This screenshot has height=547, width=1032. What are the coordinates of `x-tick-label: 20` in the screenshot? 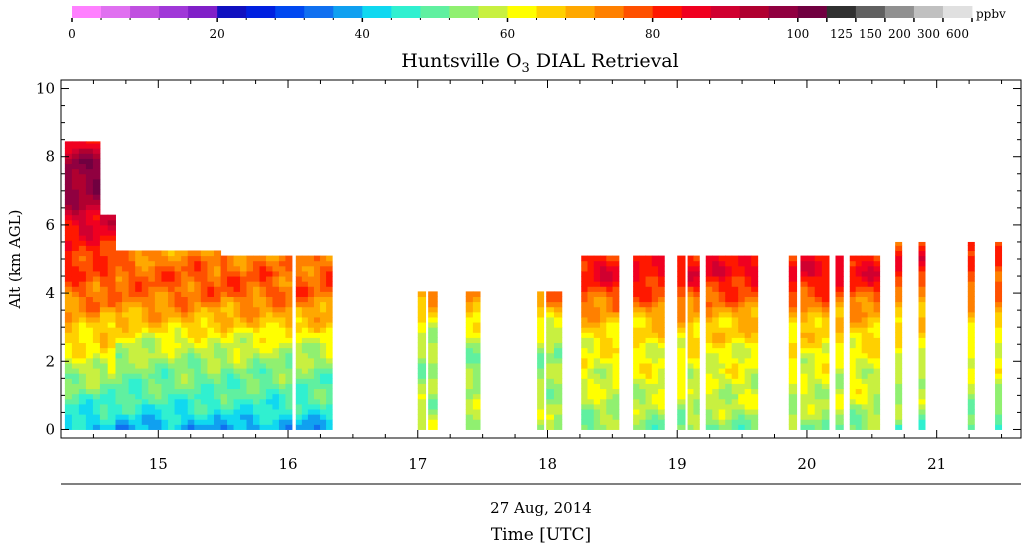 It's located at (806, 464).